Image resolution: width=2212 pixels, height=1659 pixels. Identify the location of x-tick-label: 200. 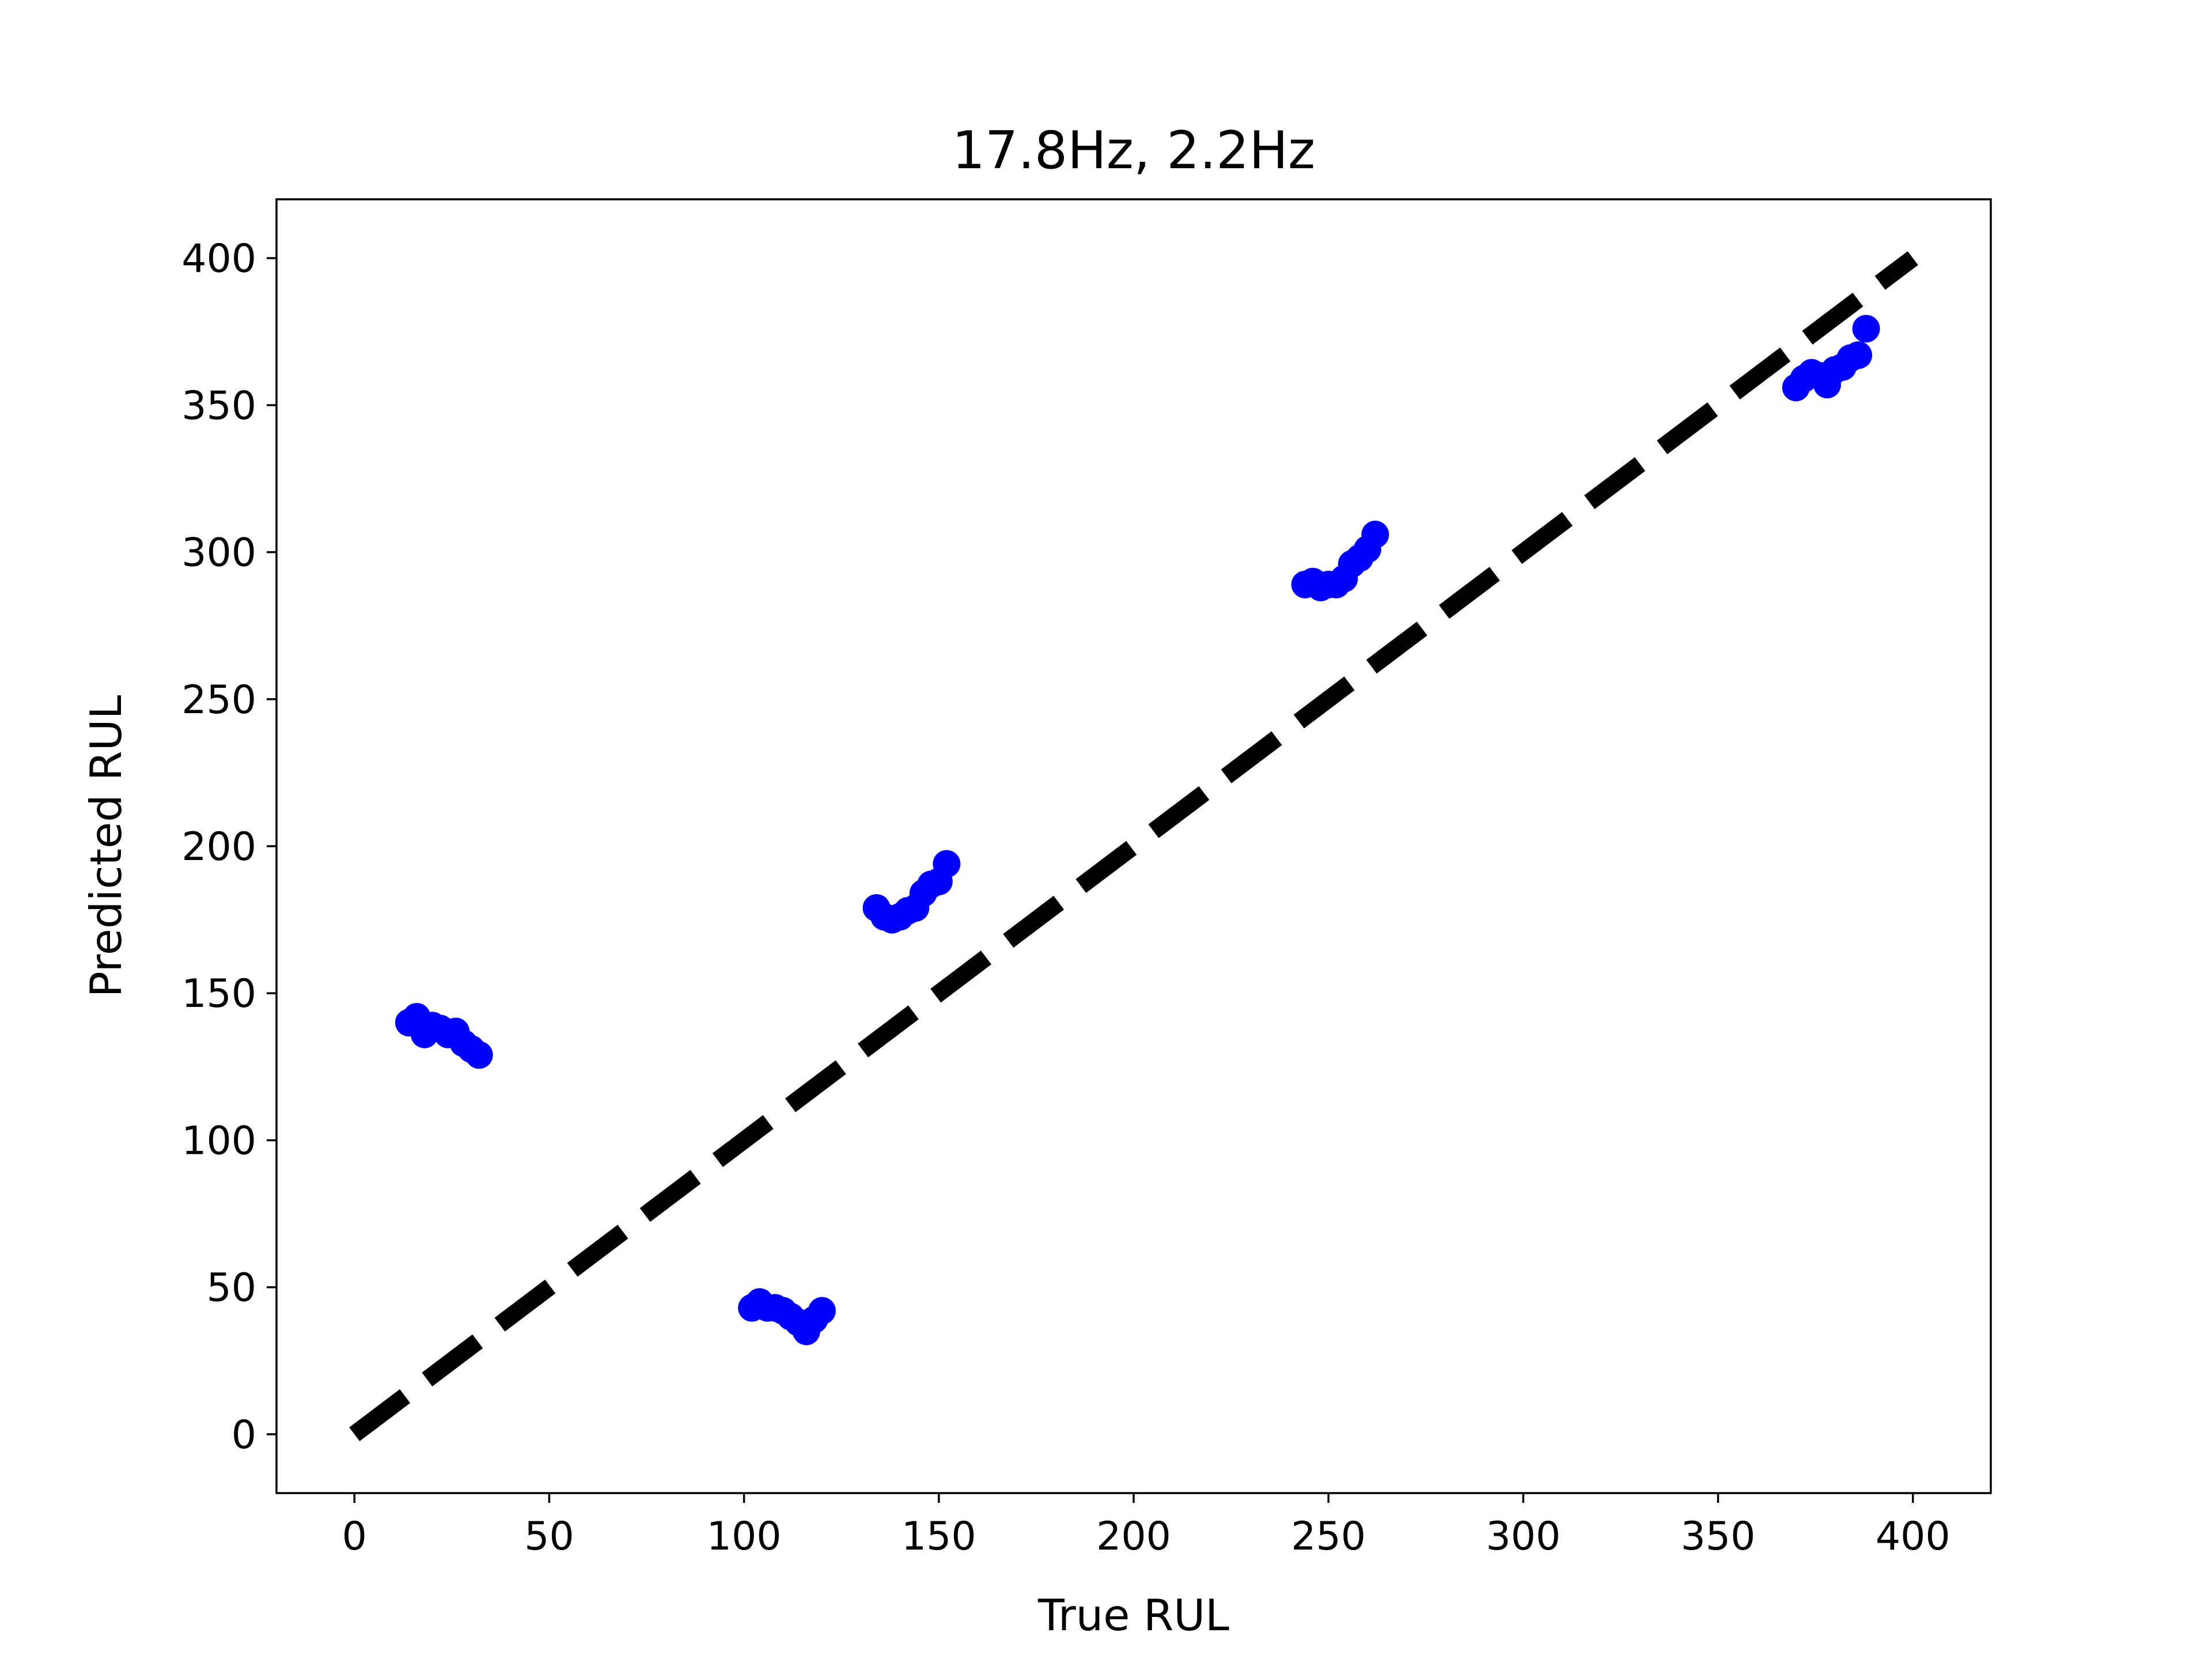
(1133, 1536).